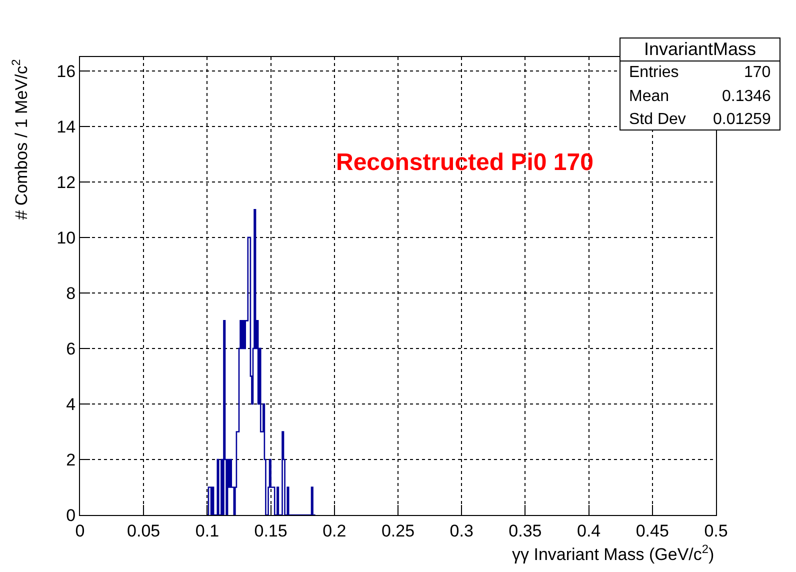 The image size is (796, 572). Describe the element at coordinates (207, 530) in the screenshot. I see `x-tick-label: 0.1` at that location.